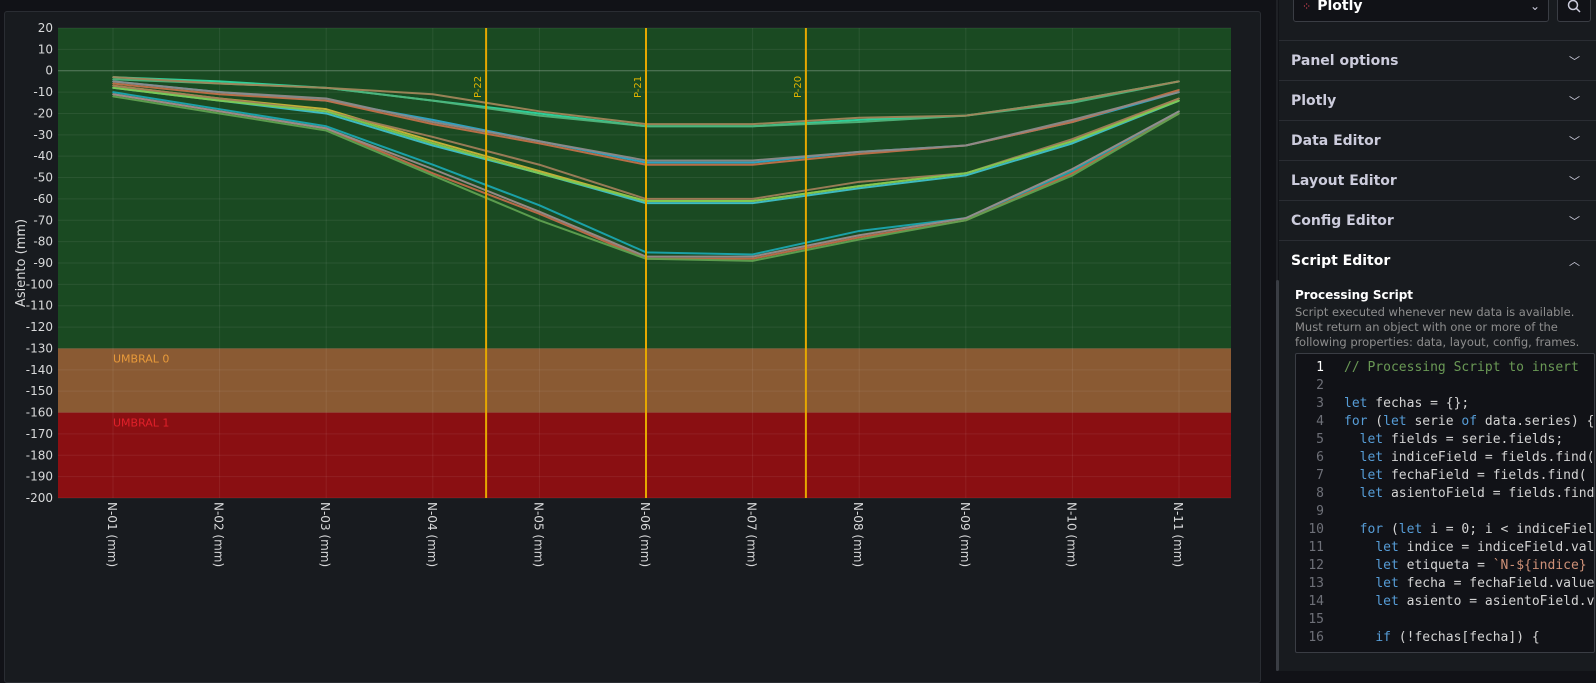  What do you see at coordinates (43, 113) in the screenshot?
I see `y-tick-label: -20` at bounding box center [43, 113].